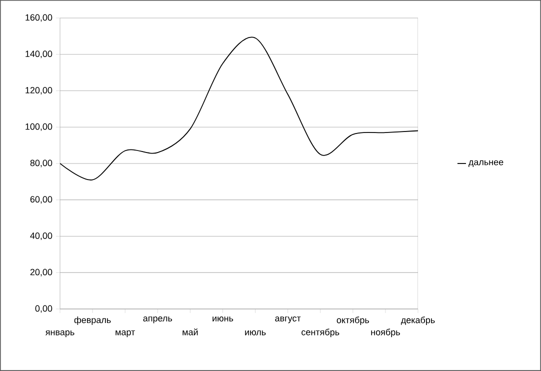  I want to click on x-tick-label: январь, so click(59, 334).